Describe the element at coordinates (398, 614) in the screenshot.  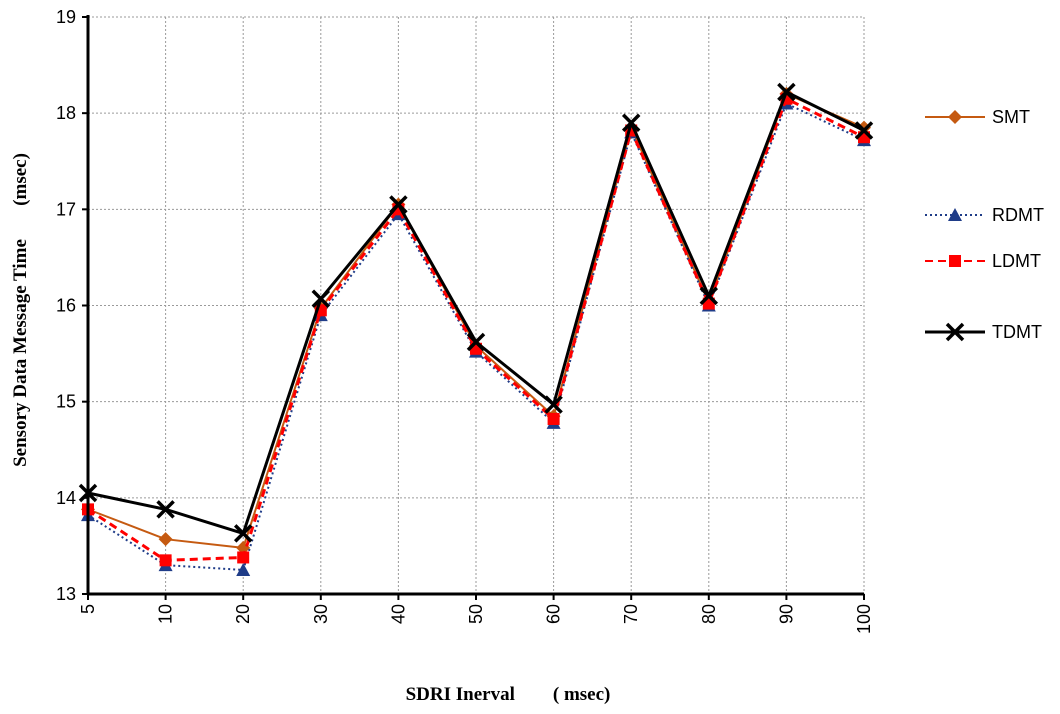
I see `x-tick-label: 40` at that location.